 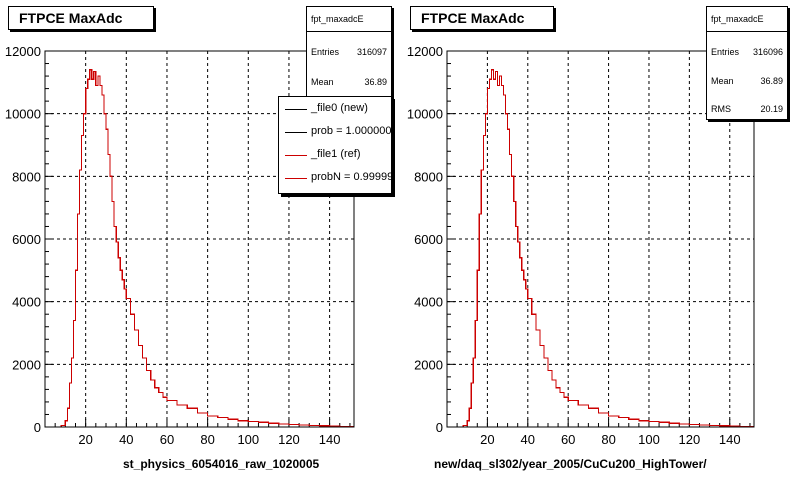 What do you see at coordinates (721, 109) in the screenshot?
I see `stats-rms-label: RMS` at bounding box center [721, 109].